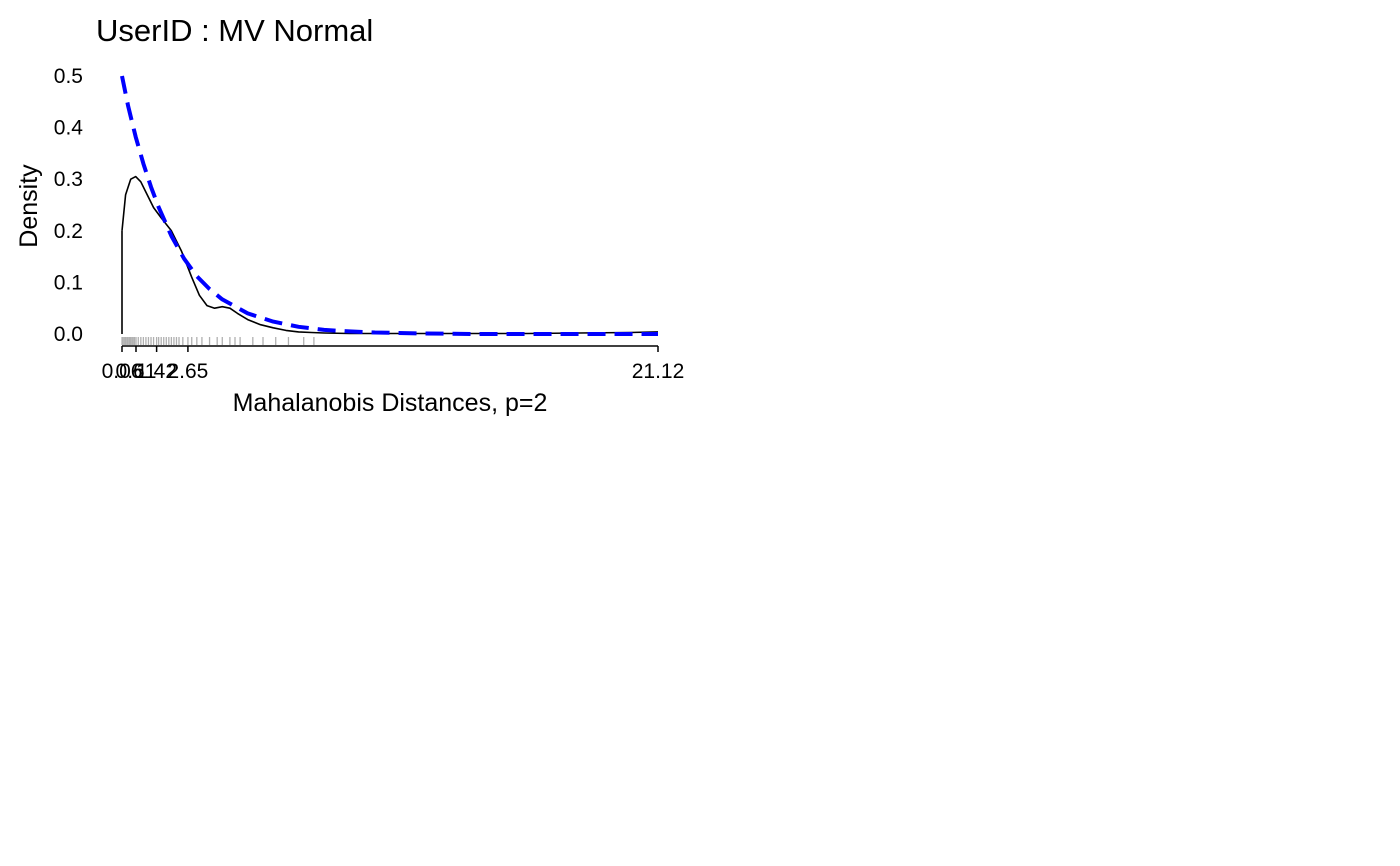 Image resolution: width=1400 pixels, height=866 pixels. Describe the element at coordinates (69, 128) in the screenshot. I see `y-tick-label: 0.4` at that location.